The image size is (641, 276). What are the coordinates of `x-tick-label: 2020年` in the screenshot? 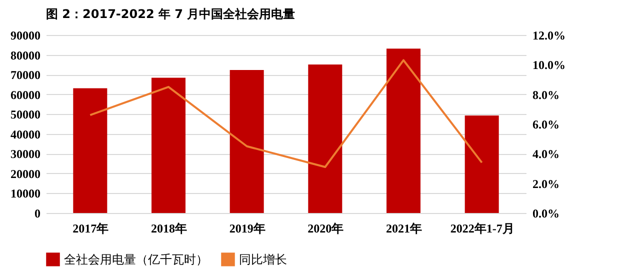 It's located at (326, 229).